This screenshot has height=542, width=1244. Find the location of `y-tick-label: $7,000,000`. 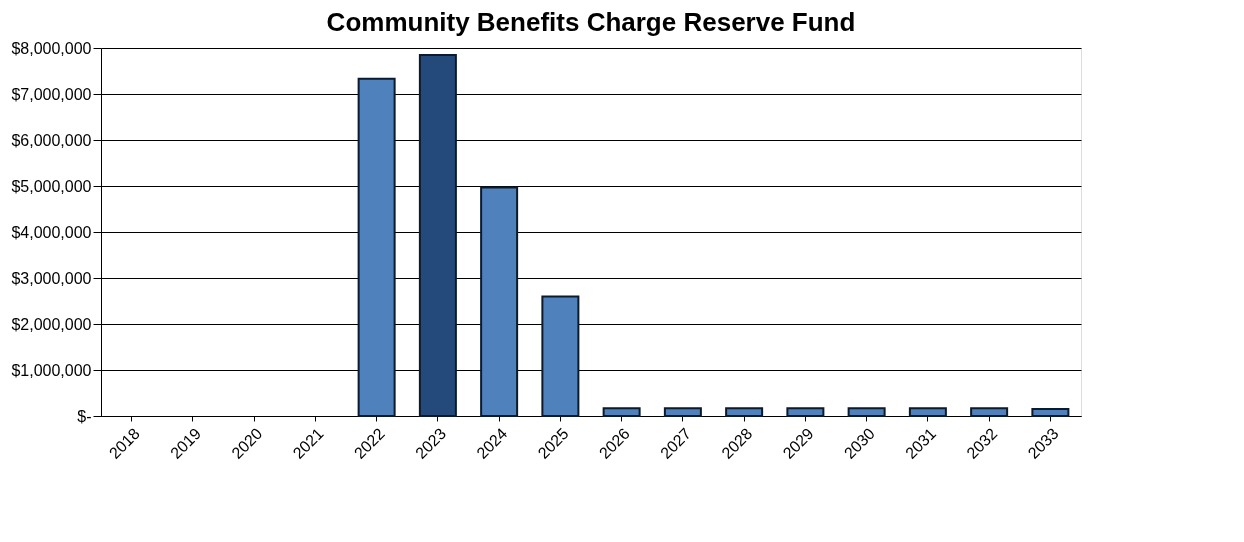

y-tick-label: $7,000,000 is located at coordinates (51, 94).